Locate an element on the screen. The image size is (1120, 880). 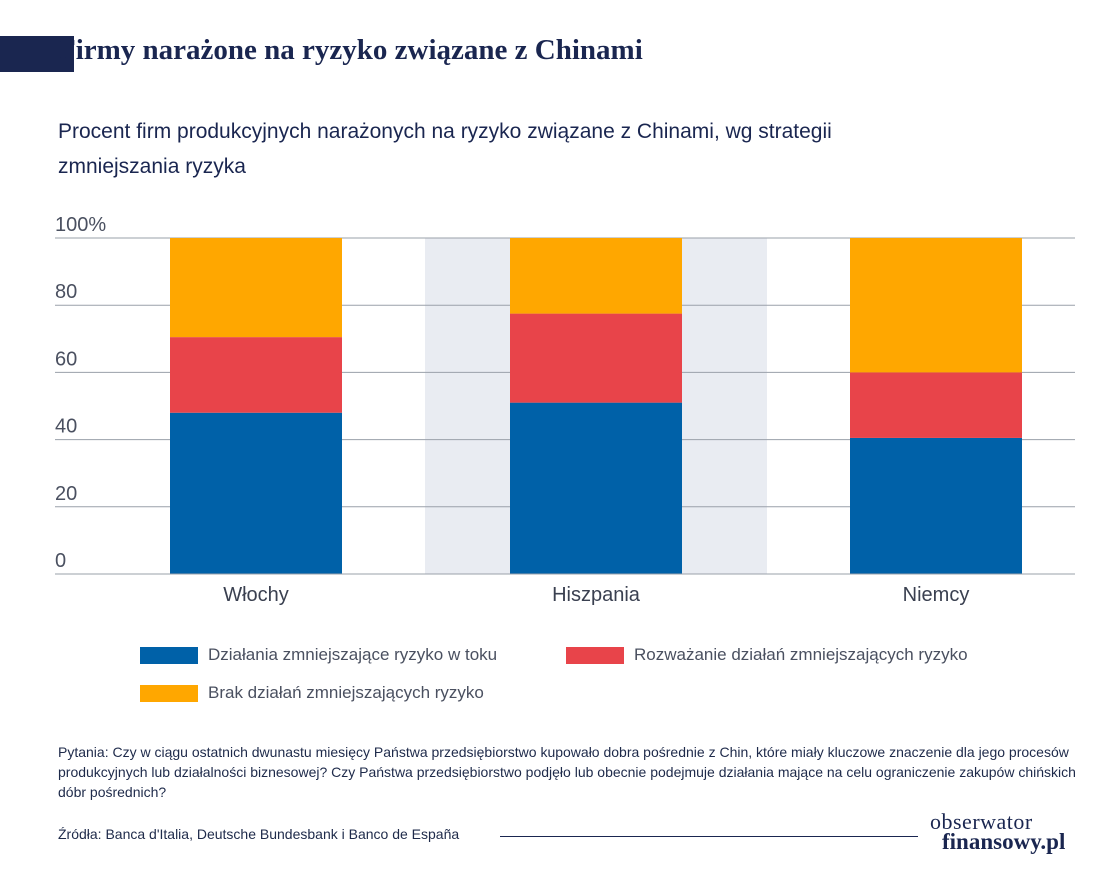
y-tick-label: 40 is located at coordinates (66, 427).